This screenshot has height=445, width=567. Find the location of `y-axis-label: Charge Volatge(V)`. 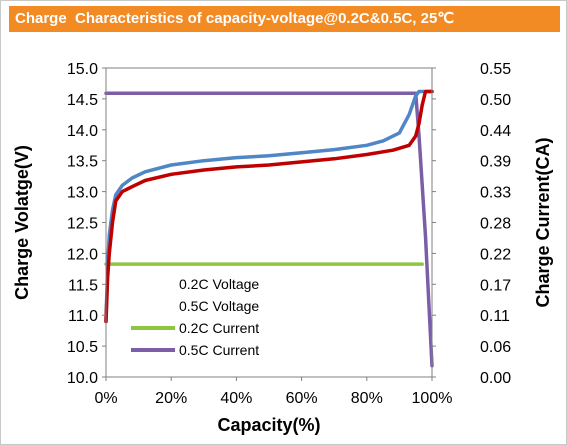

y-axis-label: Charge Volatge(V) is located at coordinates (22, 222).